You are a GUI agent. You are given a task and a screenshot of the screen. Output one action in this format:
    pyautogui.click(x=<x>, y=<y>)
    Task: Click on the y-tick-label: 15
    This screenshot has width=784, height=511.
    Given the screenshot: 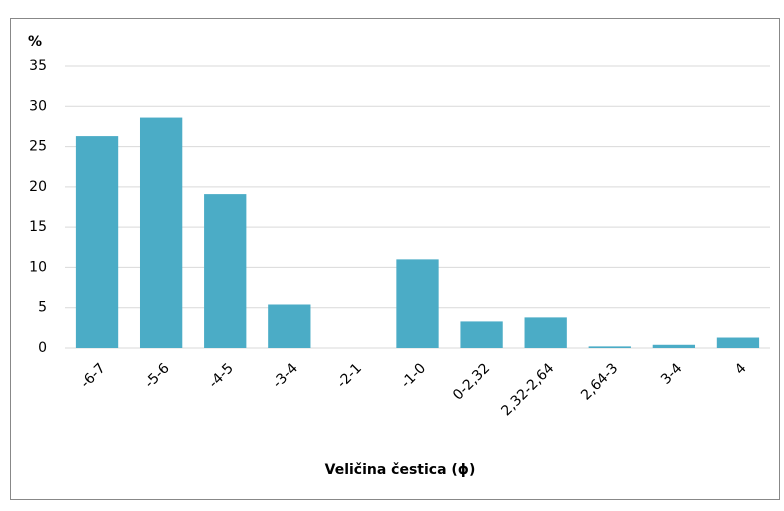 What is the action you would take?
    pyautogui.click(x=38, y=227)
    